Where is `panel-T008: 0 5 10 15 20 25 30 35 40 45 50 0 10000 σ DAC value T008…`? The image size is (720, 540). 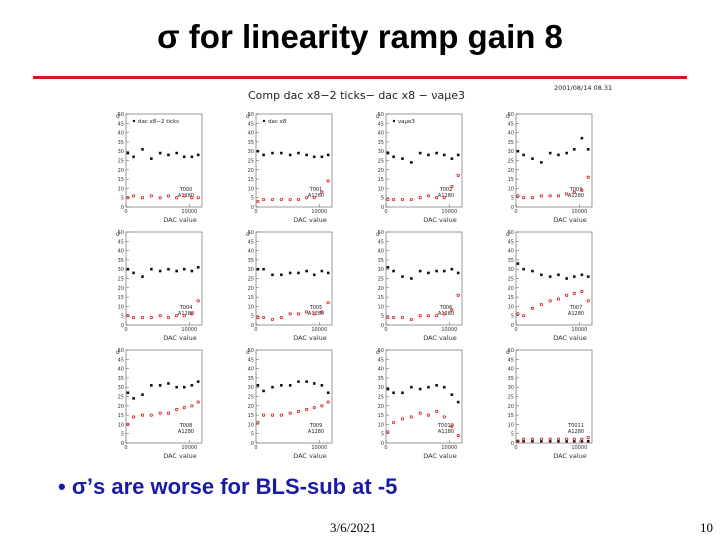 panel-T008: 0 5 10 15 20 25 30 35 40 45 50 0 10000 σ DAC value T008… is located at coordinates (159, 404).